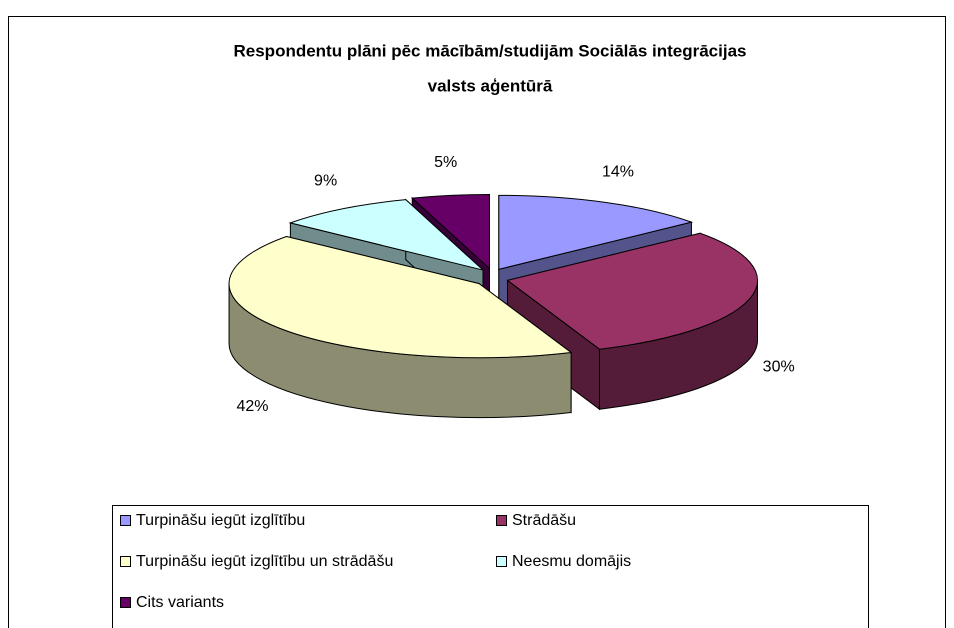 This screenshot has width=954, height=628. I want to click on legend-label: Strādāšu, so click(544, 520).